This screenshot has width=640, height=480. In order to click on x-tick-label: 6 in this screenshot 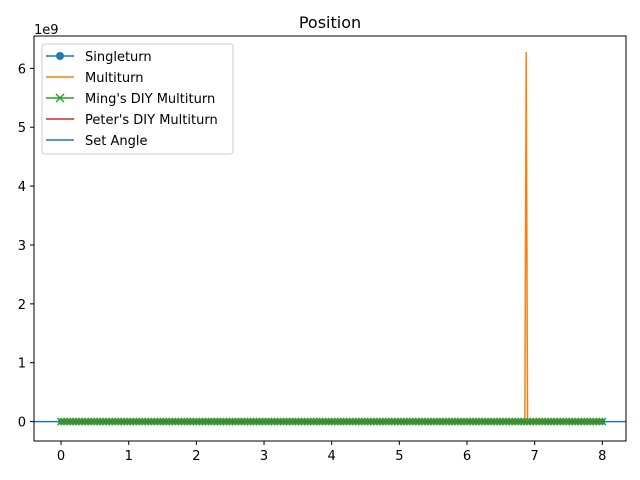, I will do `click(467, 456)`.